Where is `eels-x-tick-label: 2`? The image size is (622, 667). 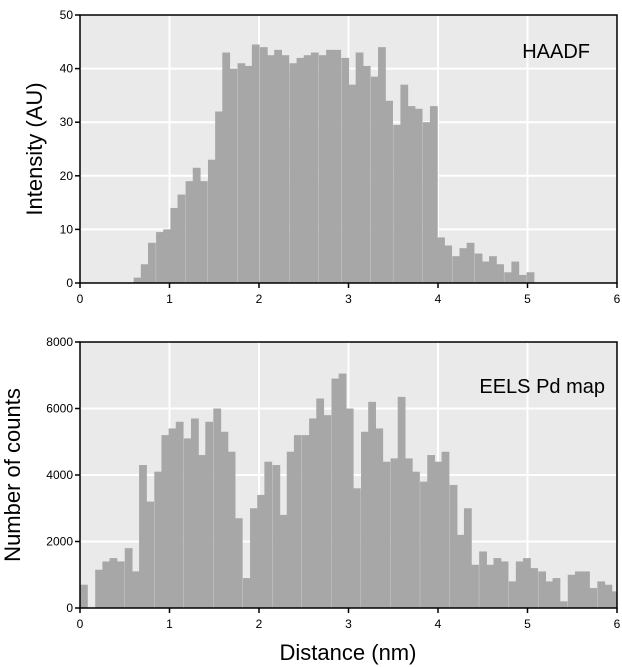
eels-x-tick-label: 2 is located at coordinates (259, 624).